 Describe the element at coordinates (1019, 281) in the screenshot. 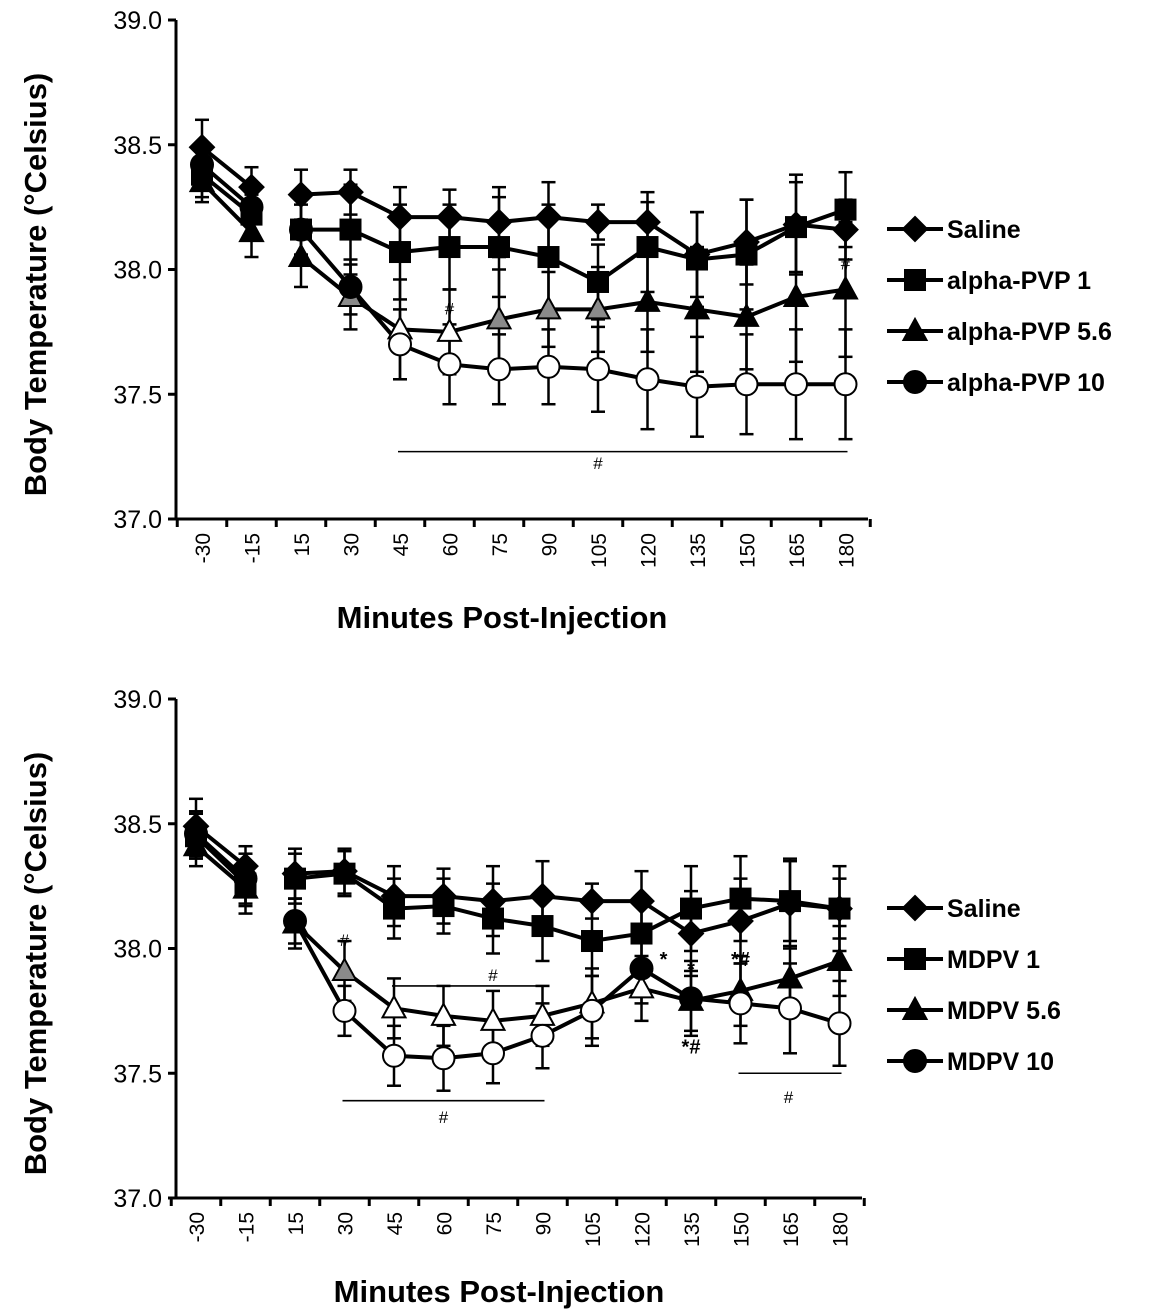

I see `legend-label: alpha-PVP 1` at that location.